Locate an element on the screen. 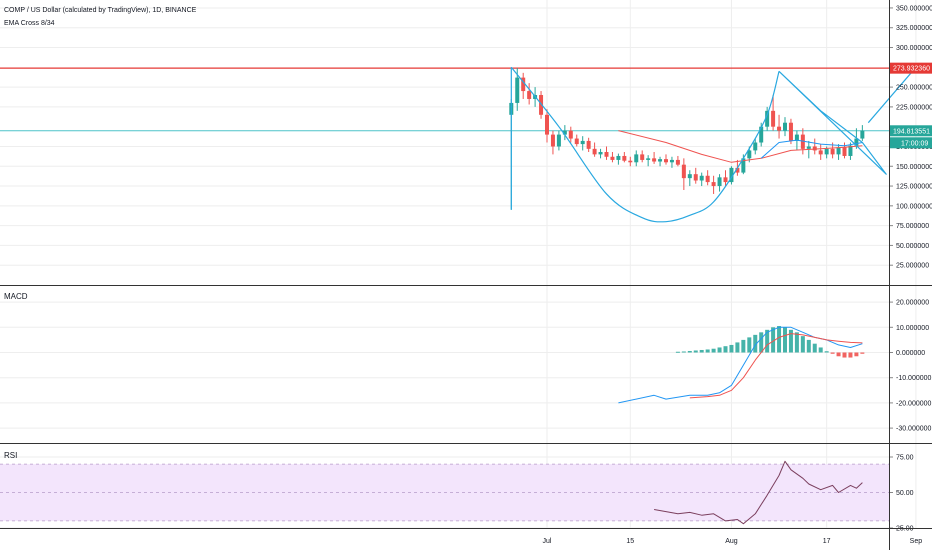 Image resolution: width=932 pixels, height=555 pixels. rsi-line is located at coordinates (758, 492).